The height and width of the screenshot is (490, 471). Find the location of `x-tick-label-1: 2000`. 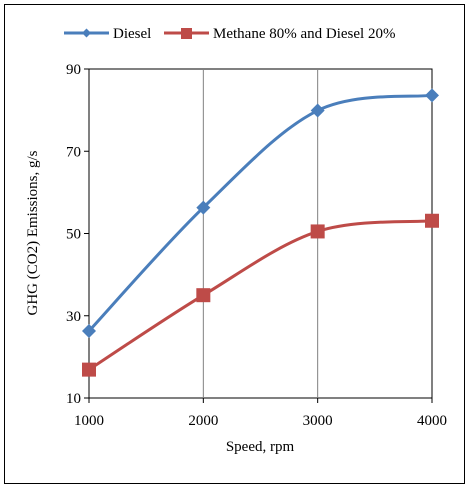

x-tick-label-1: 2000 is located at coordinates (203, 421).